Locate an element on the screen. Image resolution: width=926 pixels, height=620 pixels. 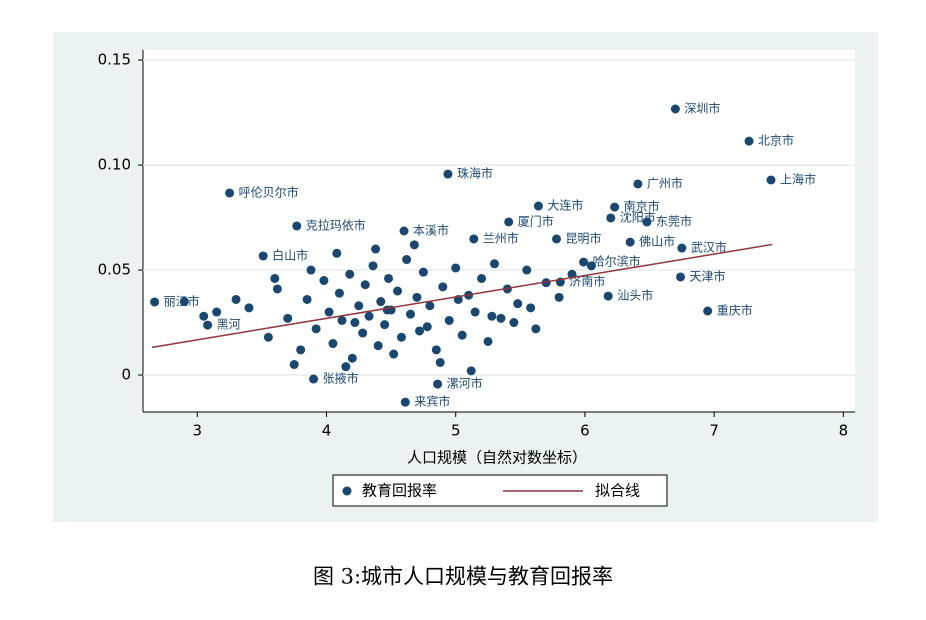
point-label: 呼伦贝尔市 is located at coordinates (269, 191).